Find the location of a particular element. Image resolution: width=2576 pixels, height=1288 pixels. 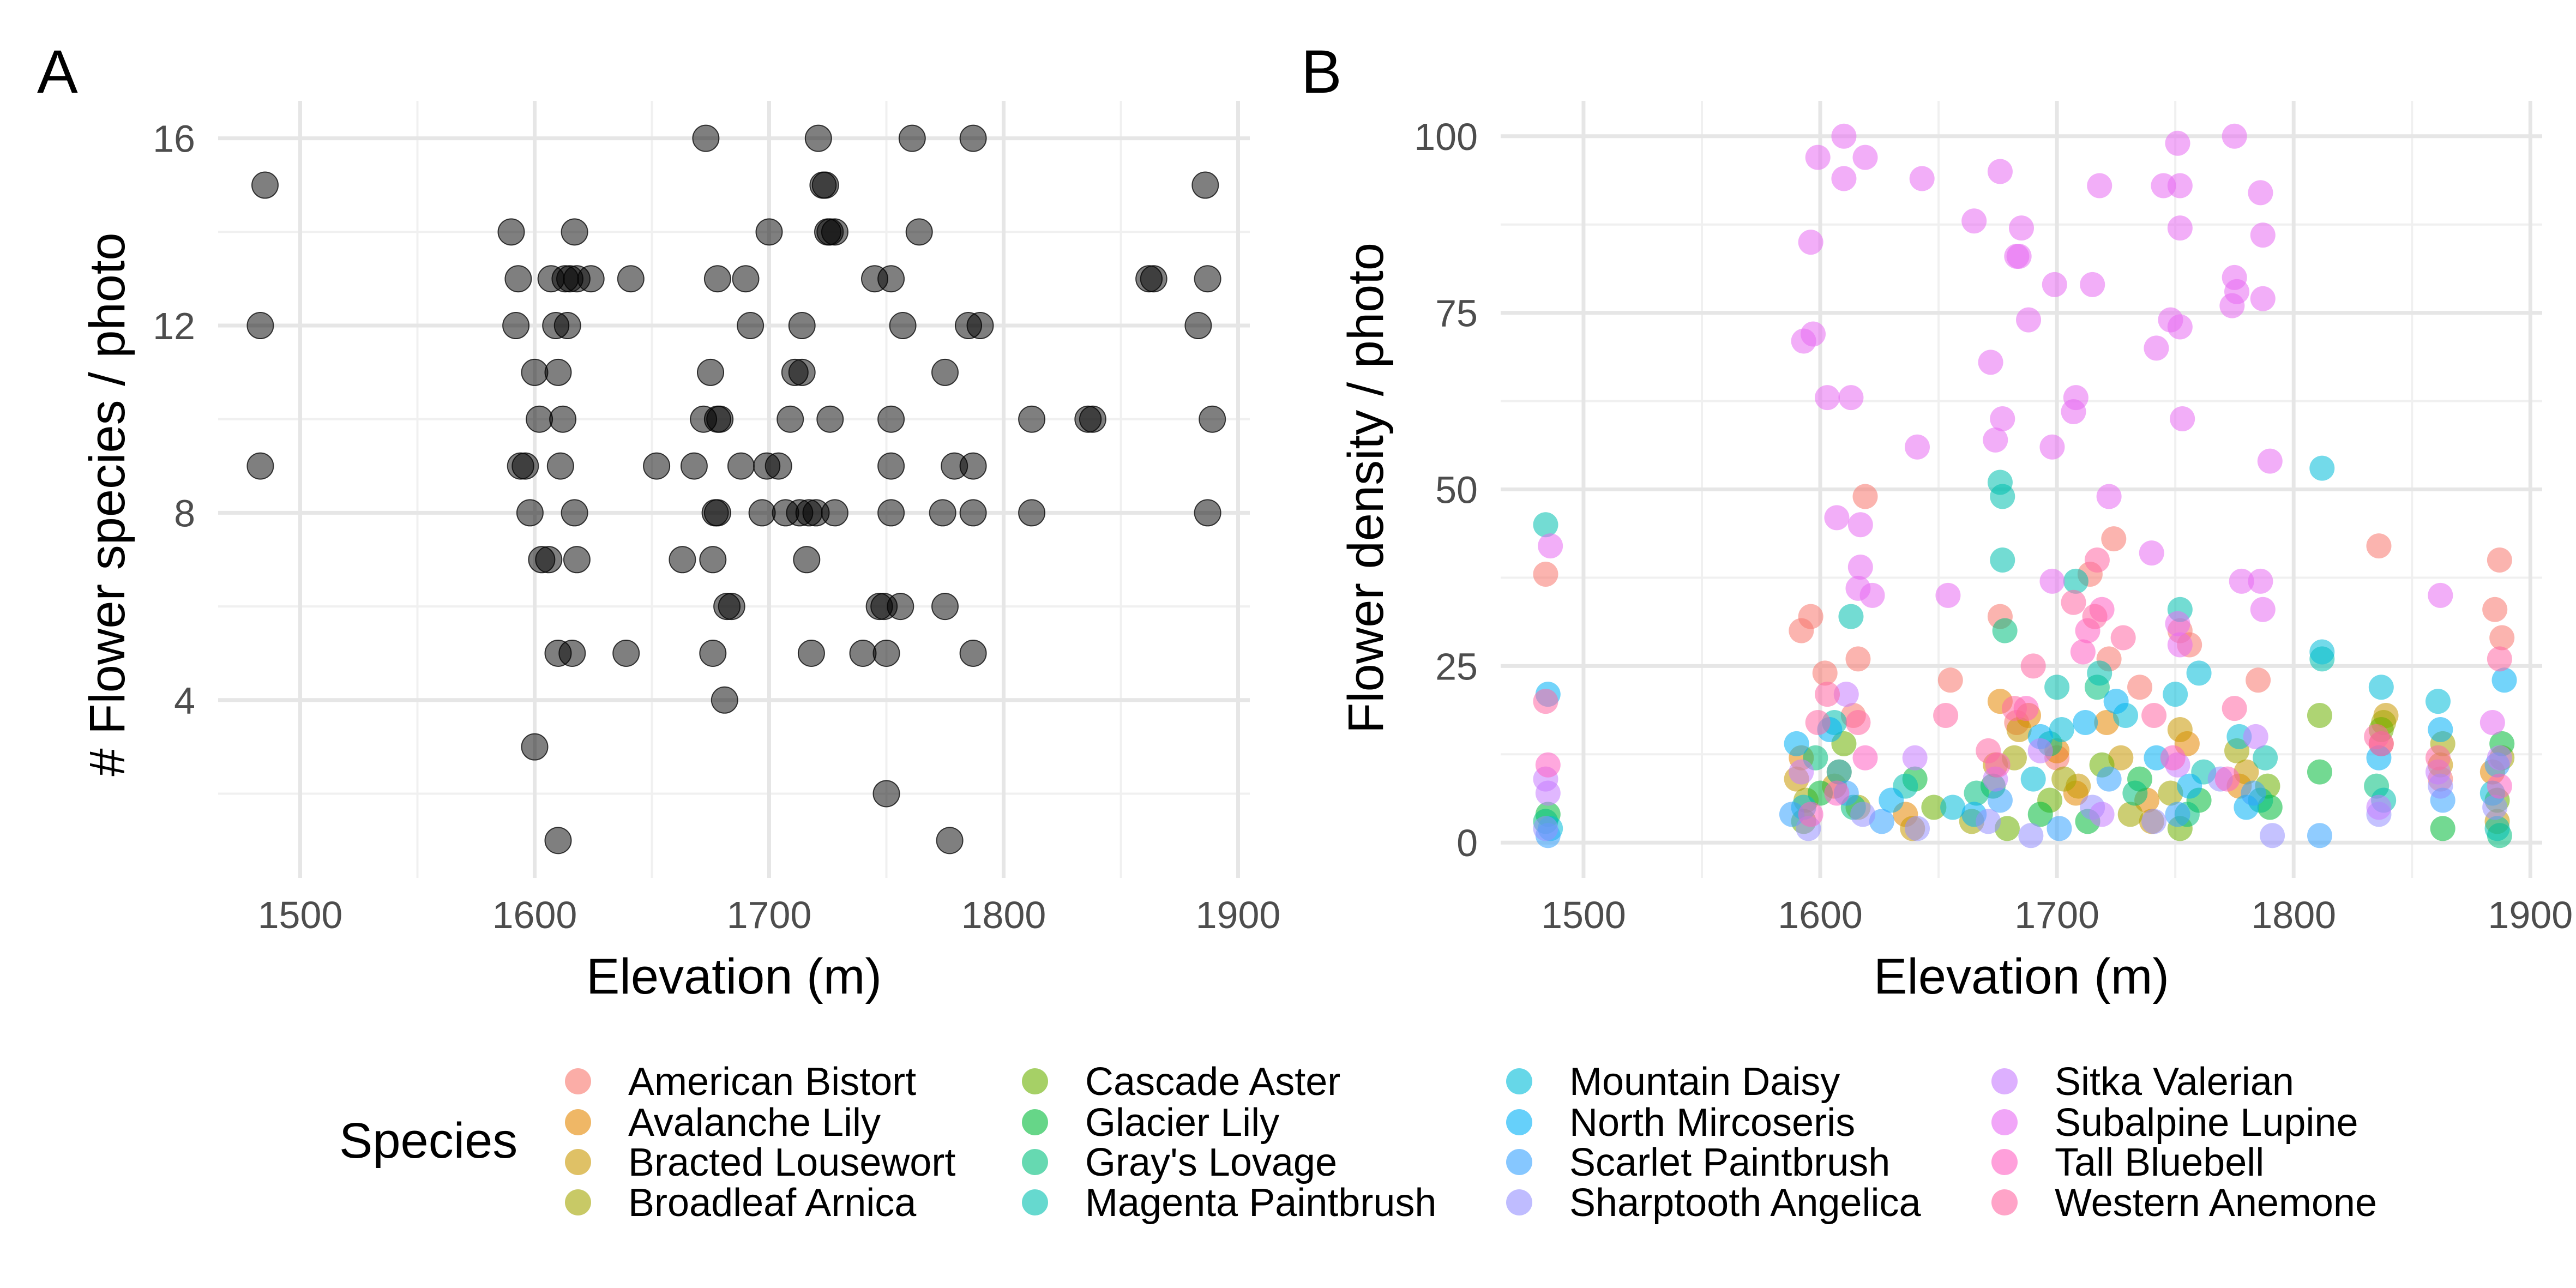

legend-item: Bracted Lousewort is located at coordinates (760, 1162).